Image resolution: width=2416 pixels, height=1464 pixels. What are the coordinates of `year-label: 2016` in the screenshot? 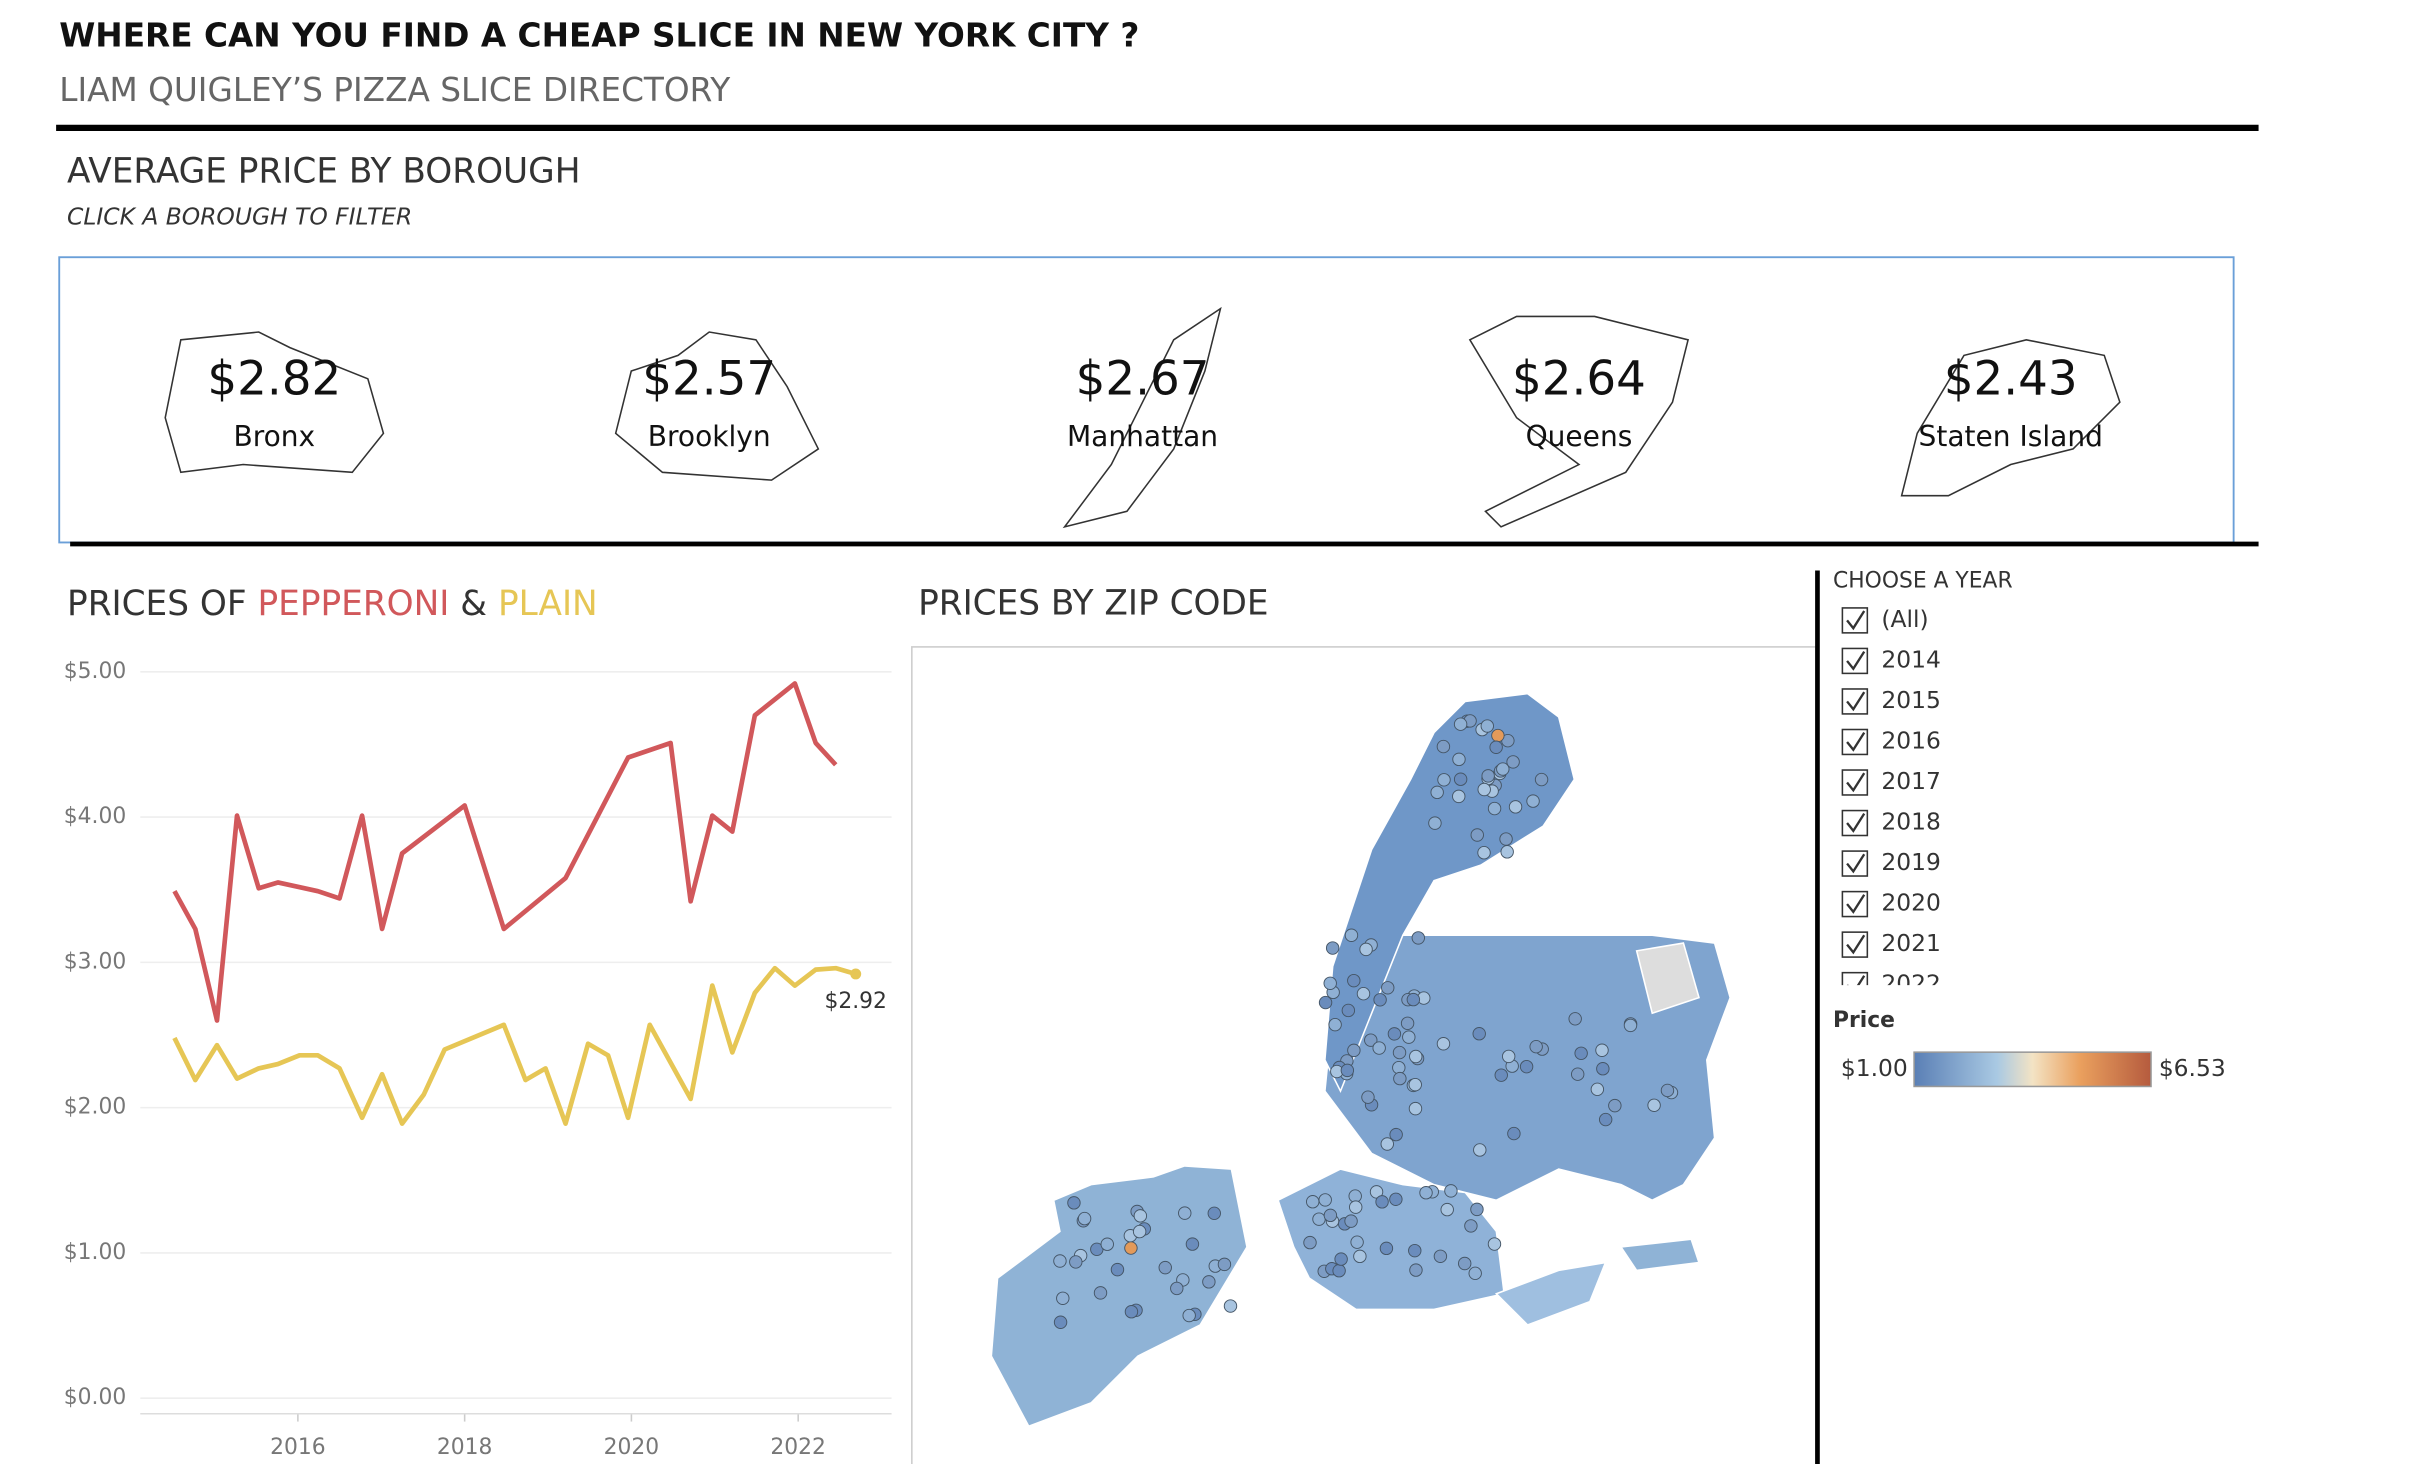 It's located at (1911, 740).